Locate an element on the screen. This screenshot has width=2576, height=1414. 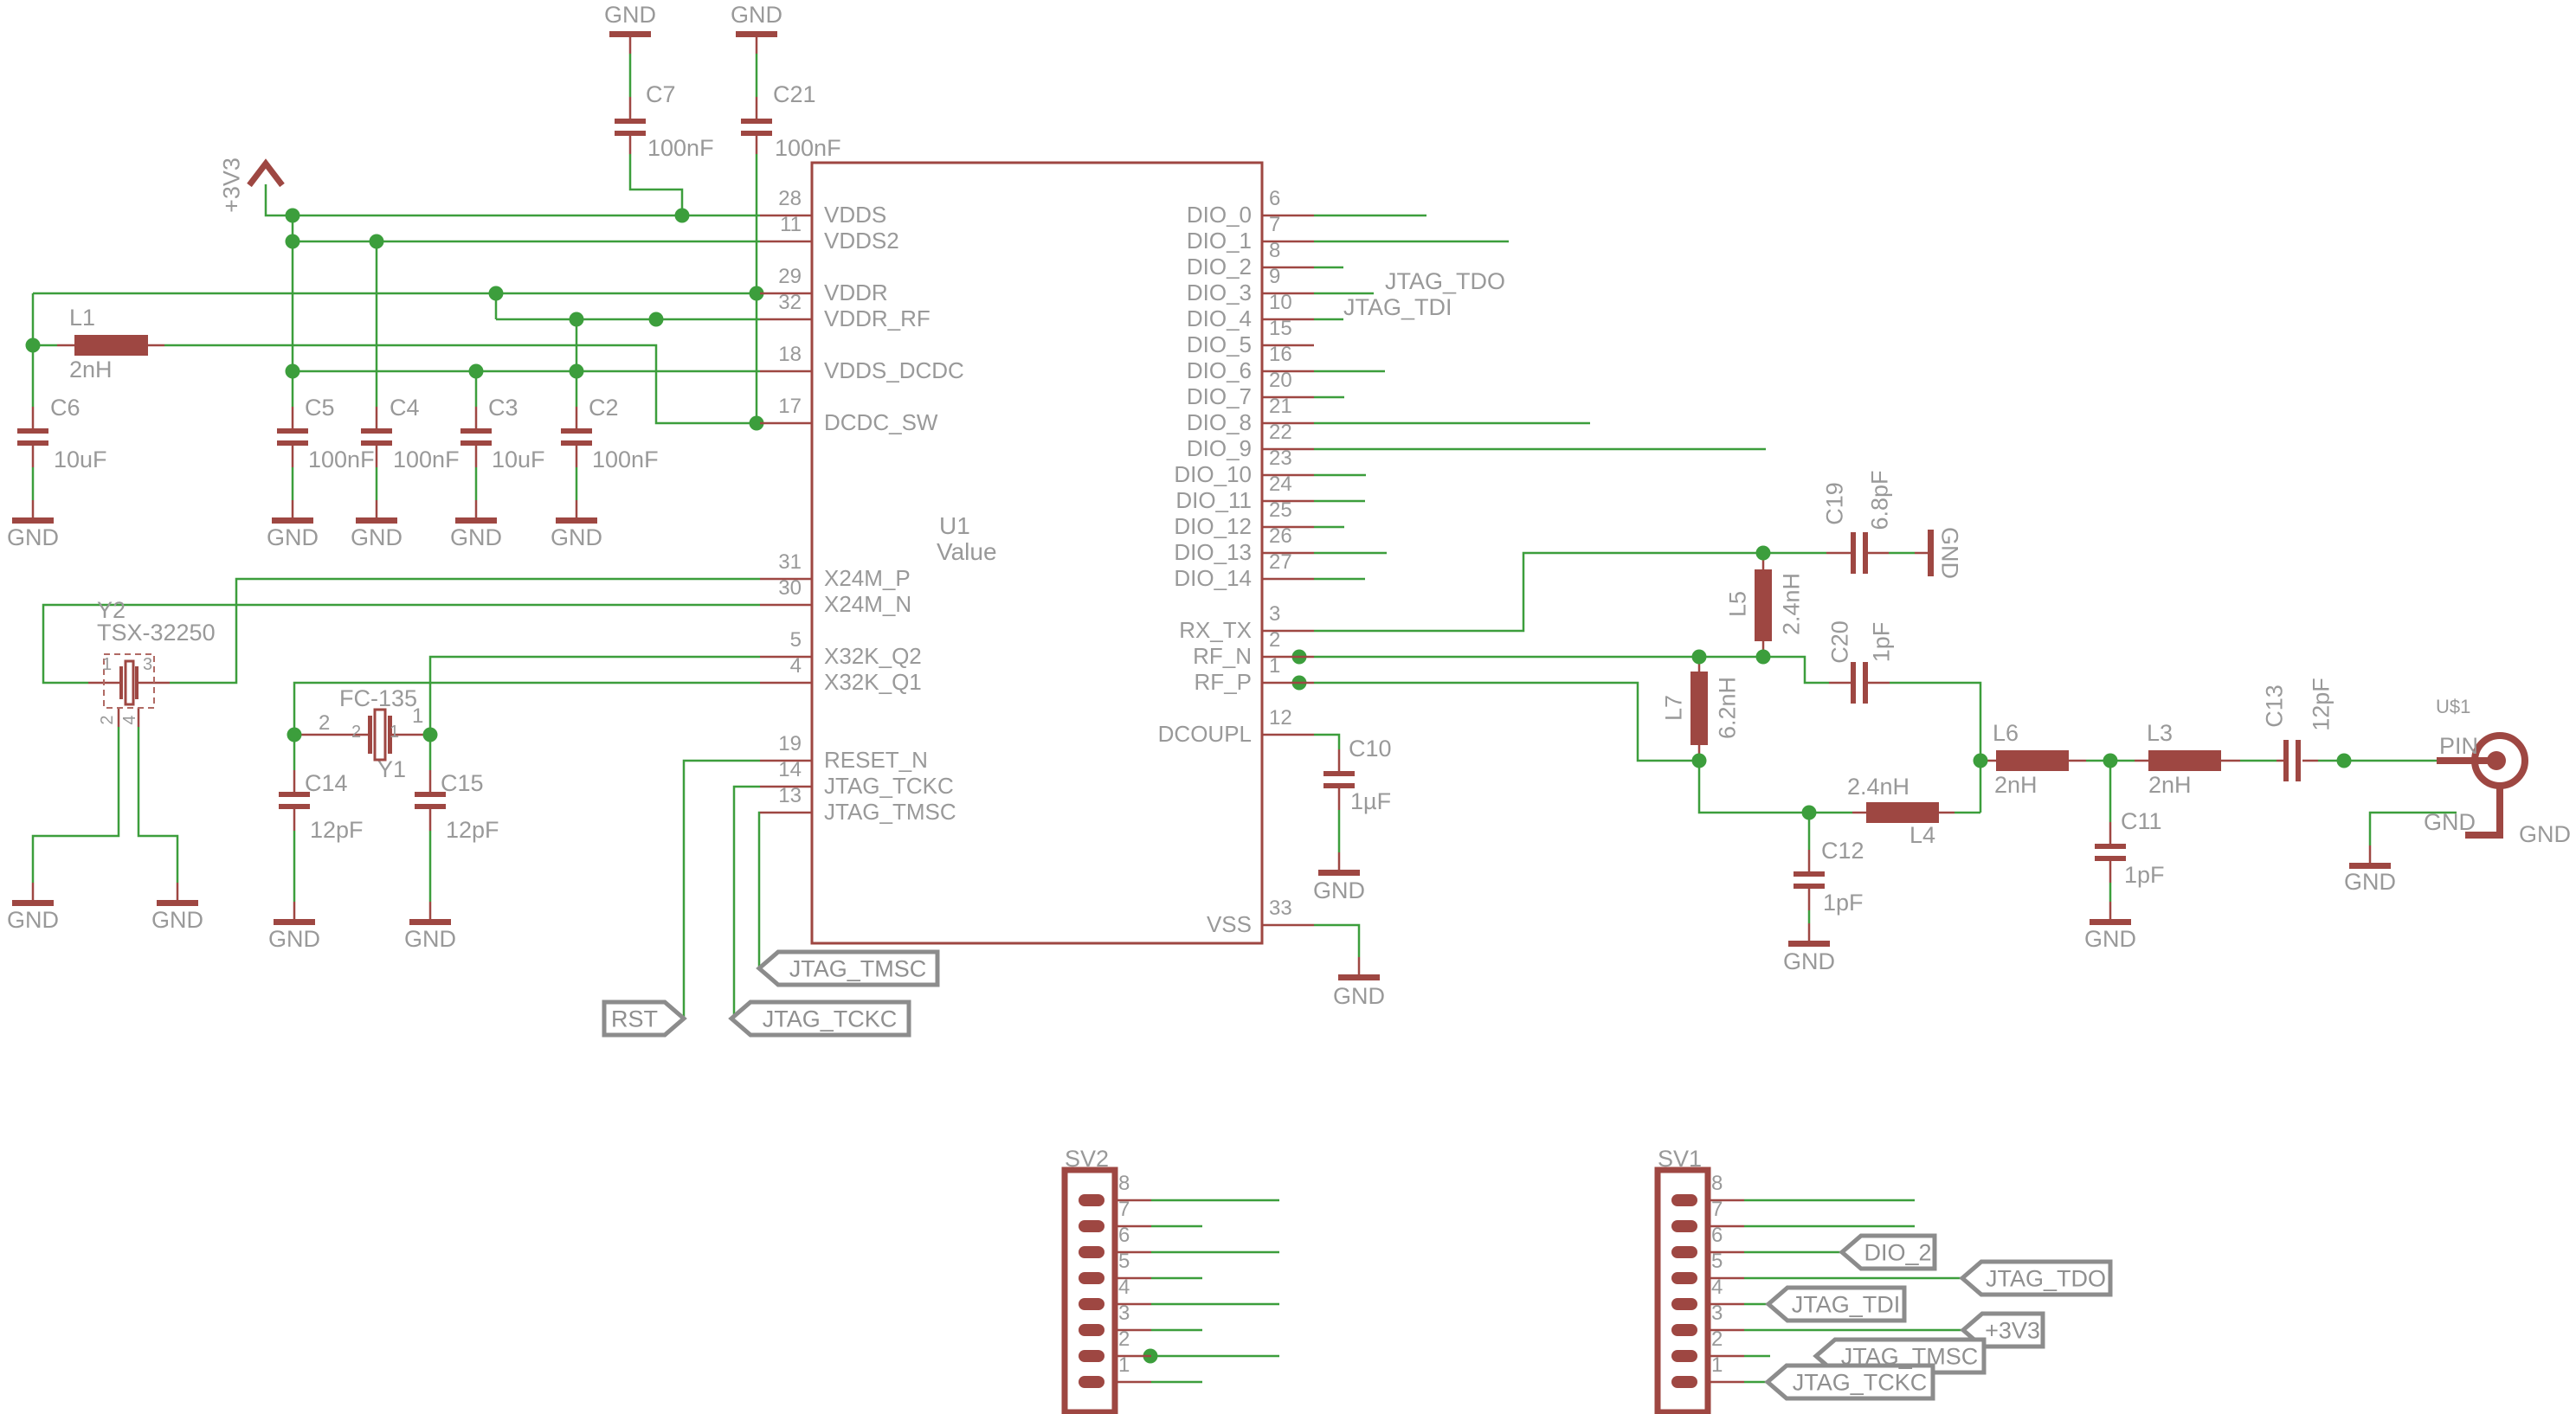
crystal-y2 is located at coordinates (129, 681).